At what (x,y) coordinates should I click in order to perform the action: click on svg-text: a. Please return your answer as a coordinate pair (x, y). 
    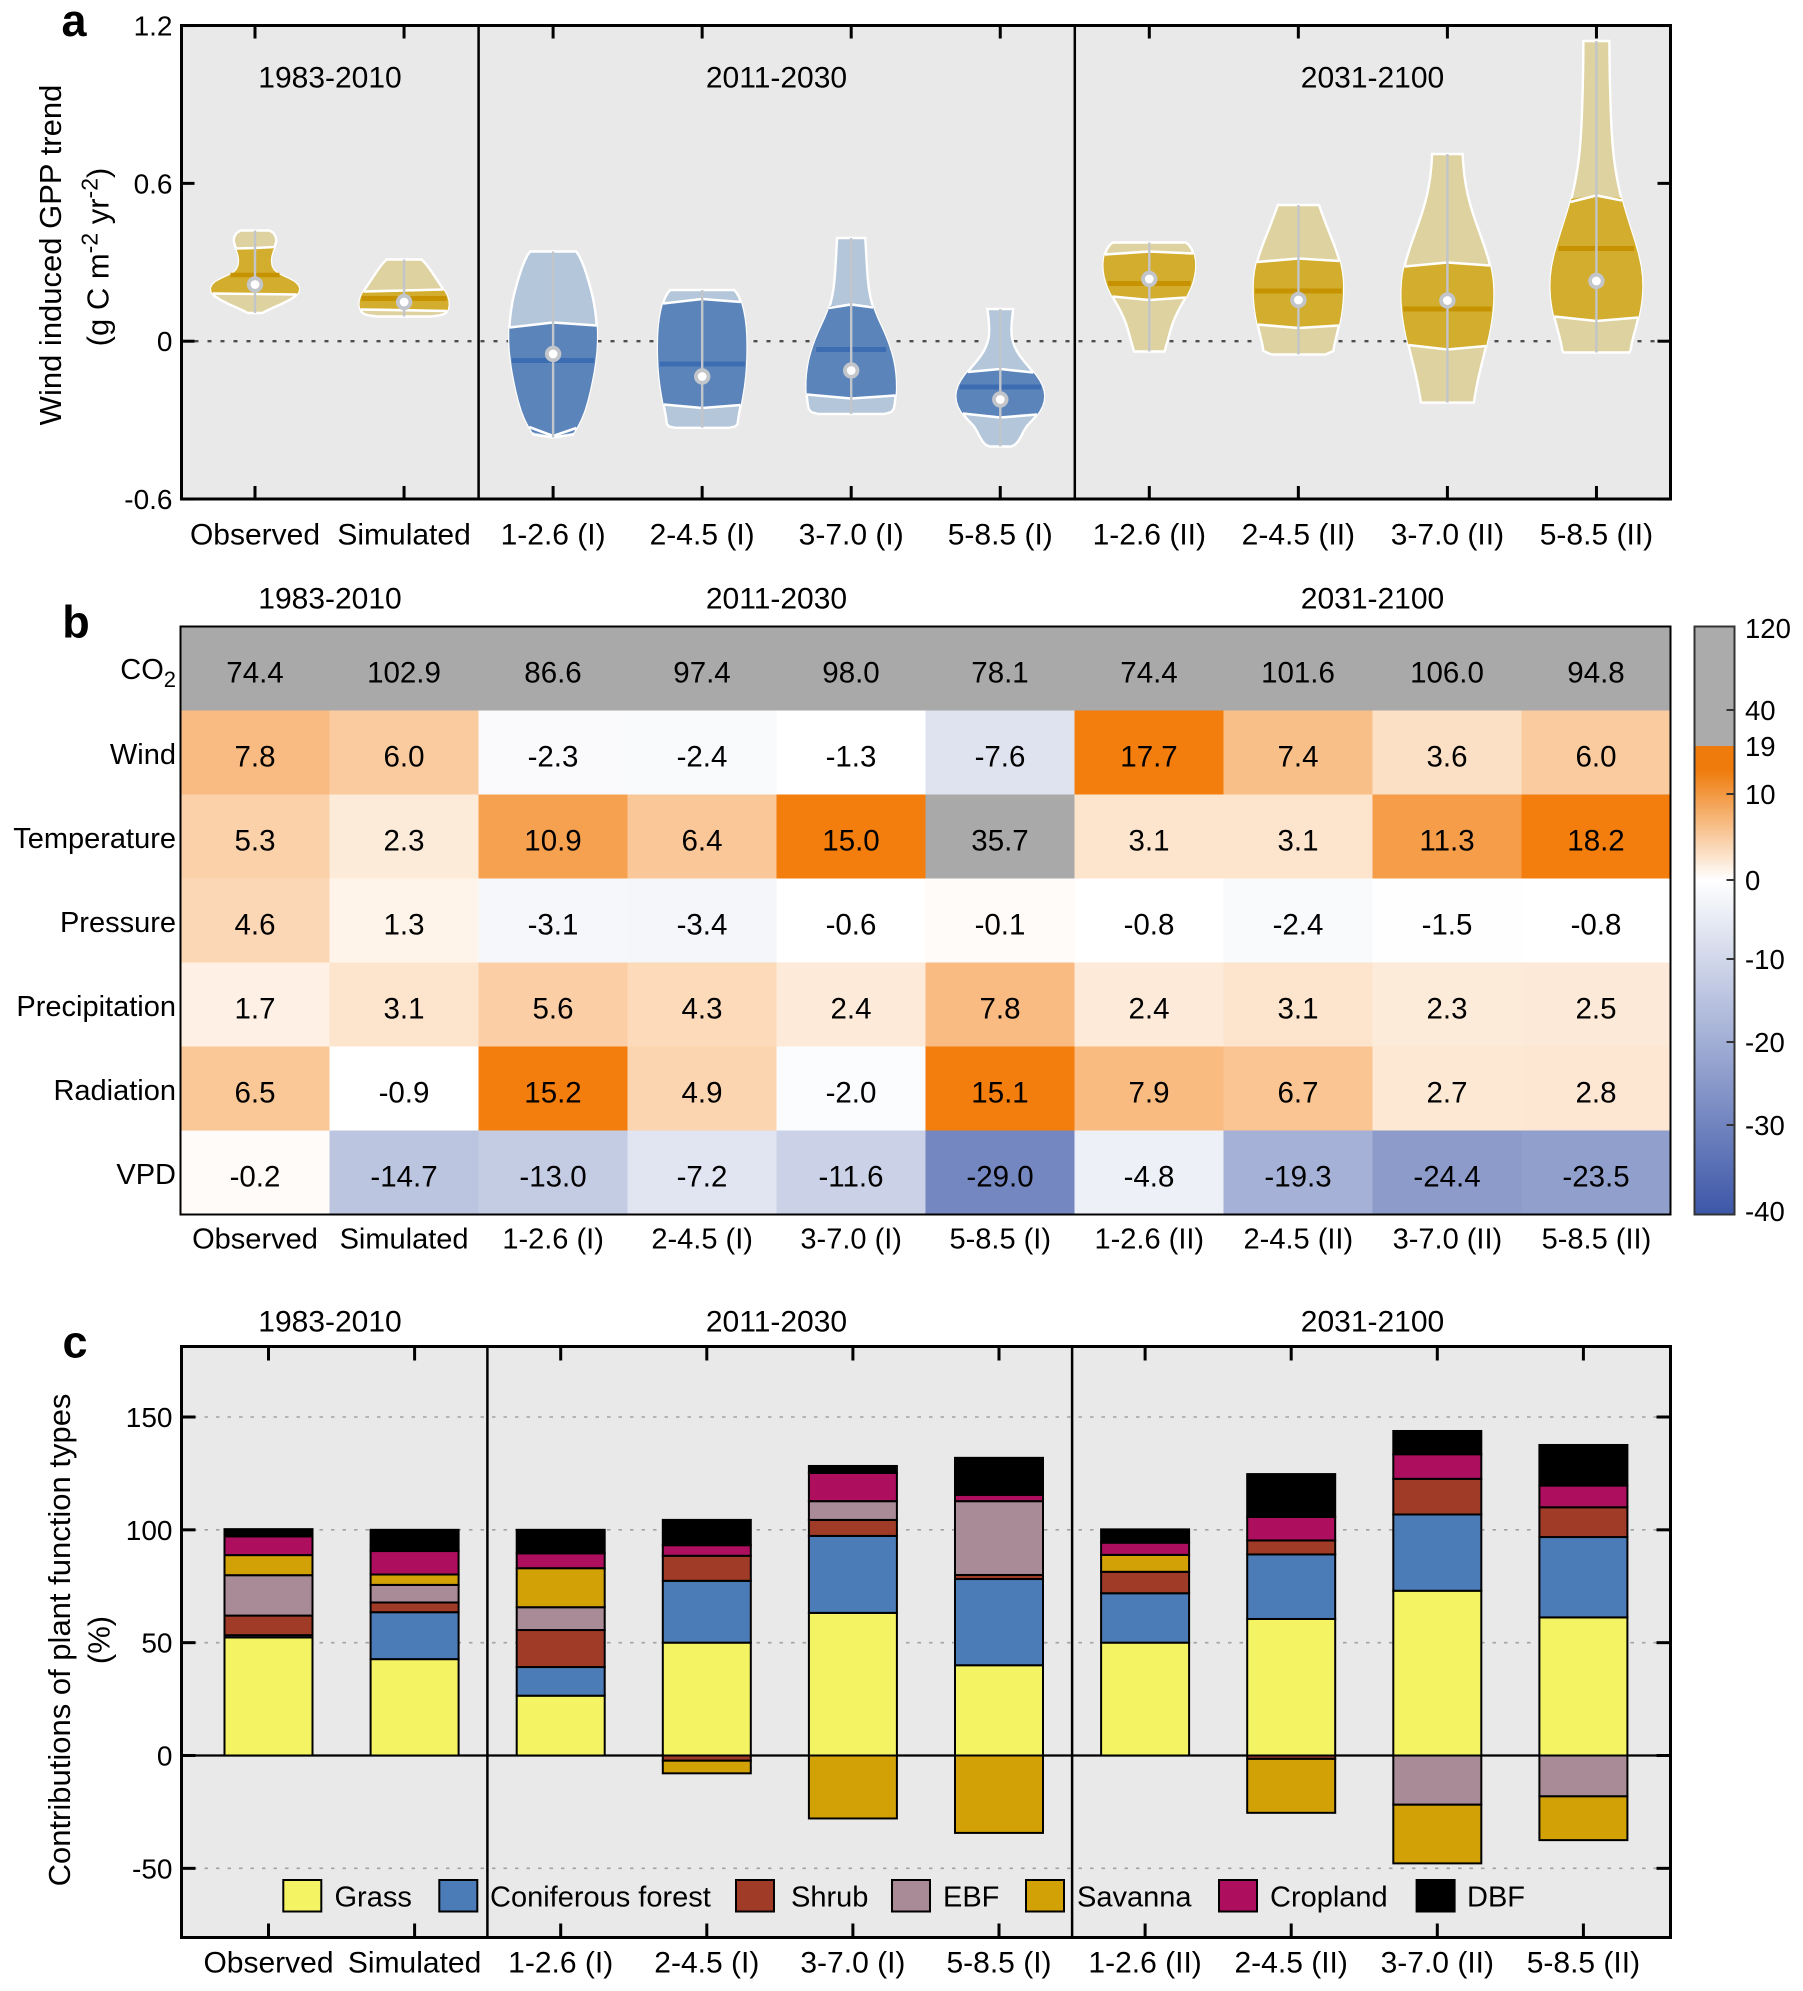
    Looking at the image, I should click on (74, 23).